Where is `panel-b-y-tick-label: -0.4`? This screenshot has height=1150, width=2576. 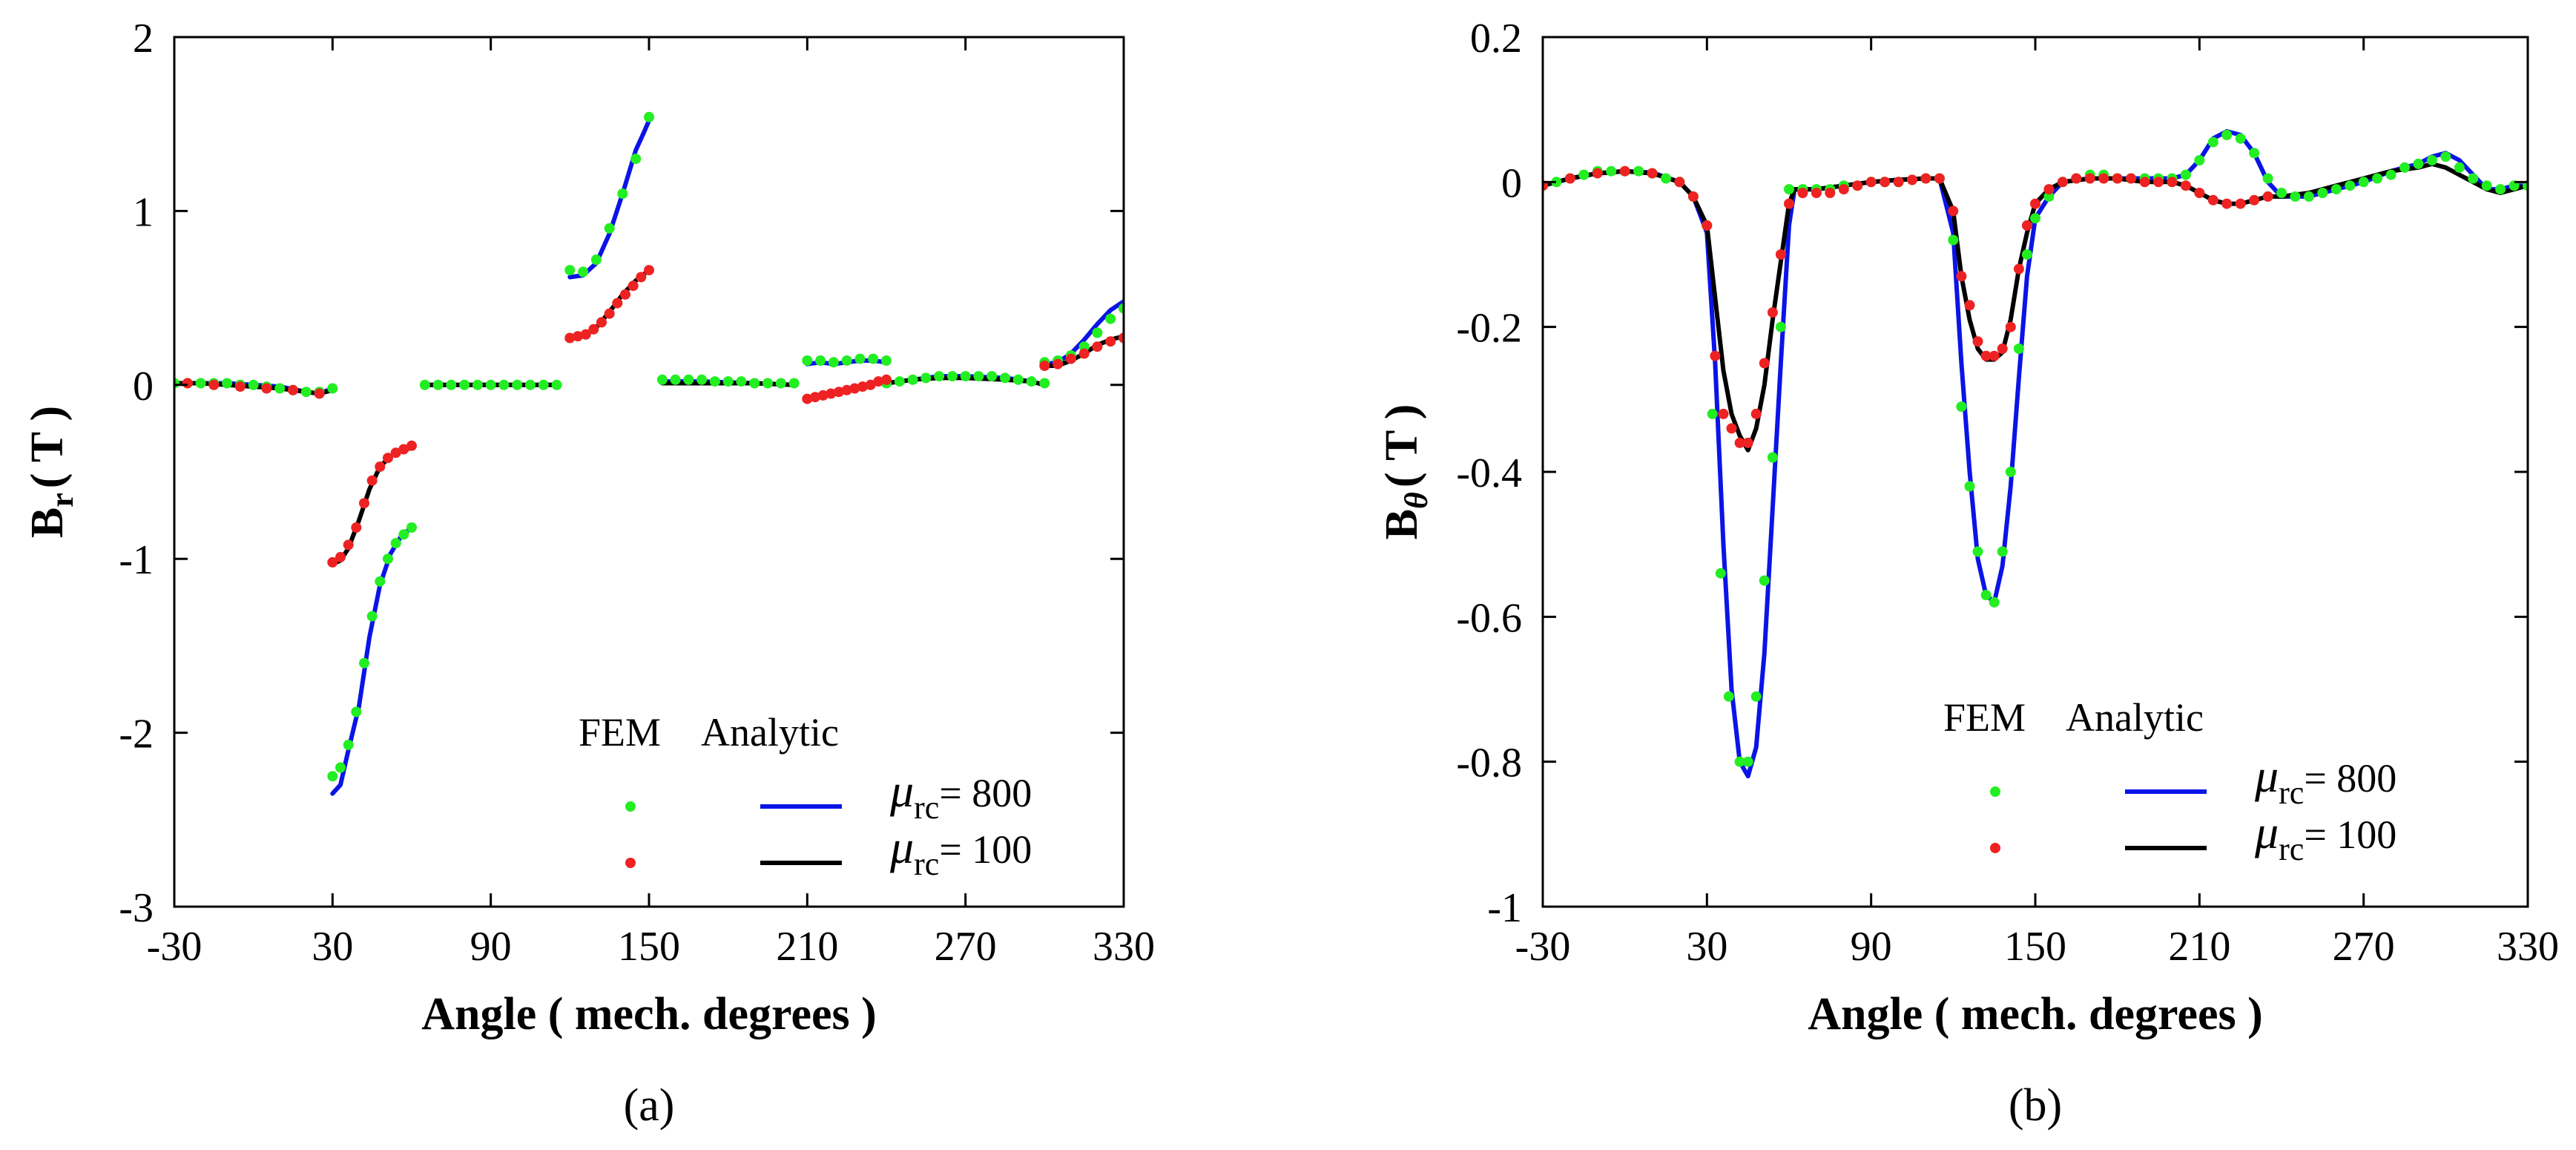
panel-b-y-tick-label: -0.4 is located at coordinates (1489, 473).